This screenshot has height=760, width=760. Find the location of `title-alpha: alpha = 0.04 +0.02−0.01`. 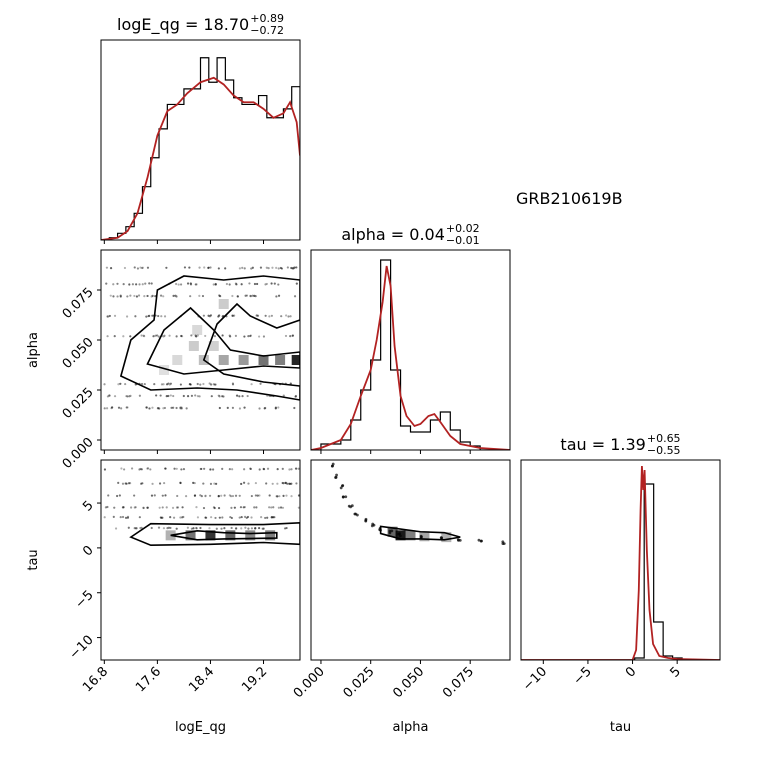

title-alpha: alpha = 0.04 +0.02−0.01 is located at coordinates (410, 234).